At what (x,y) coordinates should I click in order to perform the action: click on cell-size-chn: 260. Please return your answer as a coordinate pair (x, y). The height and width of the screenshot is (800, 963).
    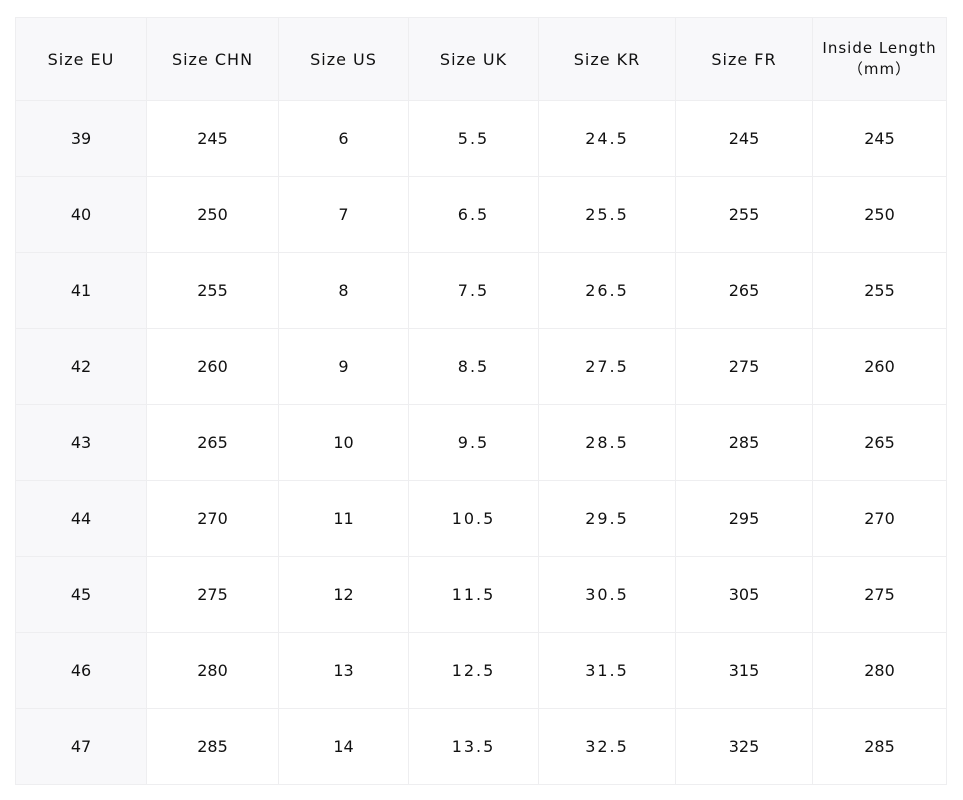
    Looking at the image, I should click on (212, 366).